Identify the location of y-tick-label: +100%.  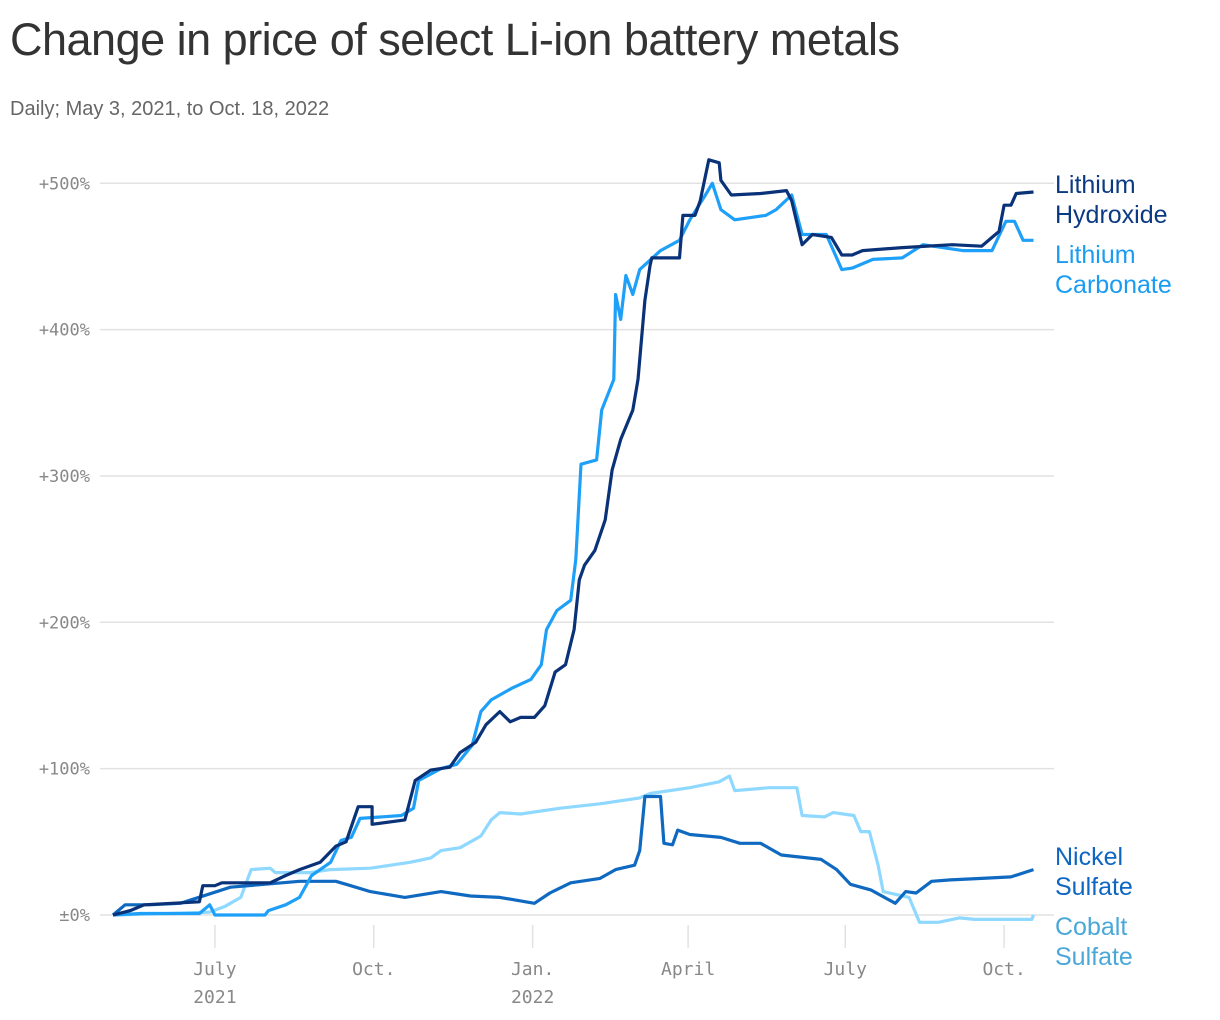
(64, 770).